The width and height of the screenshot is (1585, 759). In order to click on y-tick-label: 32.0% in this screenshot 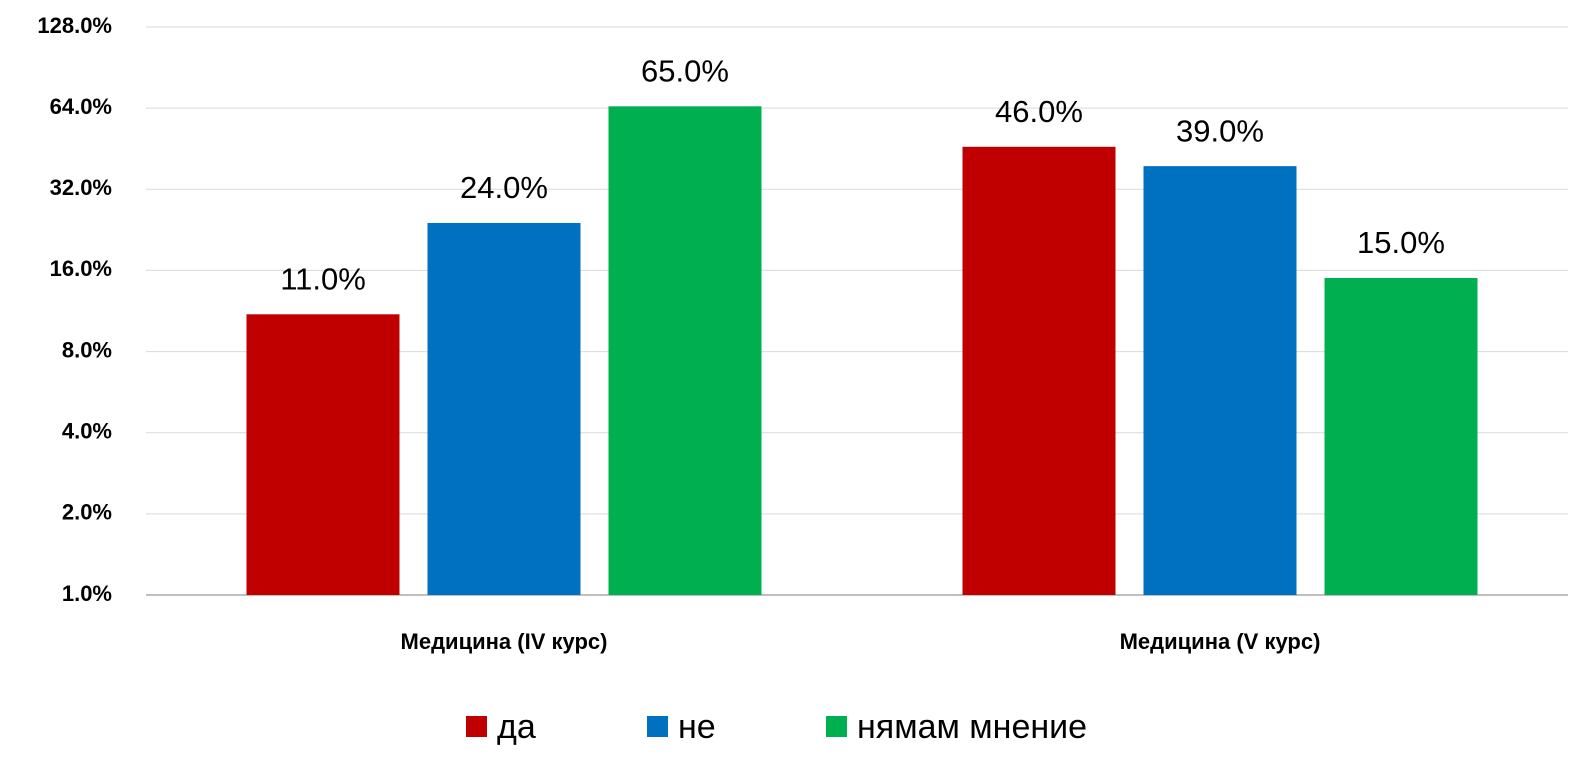, I will do `click(81, 187)`.